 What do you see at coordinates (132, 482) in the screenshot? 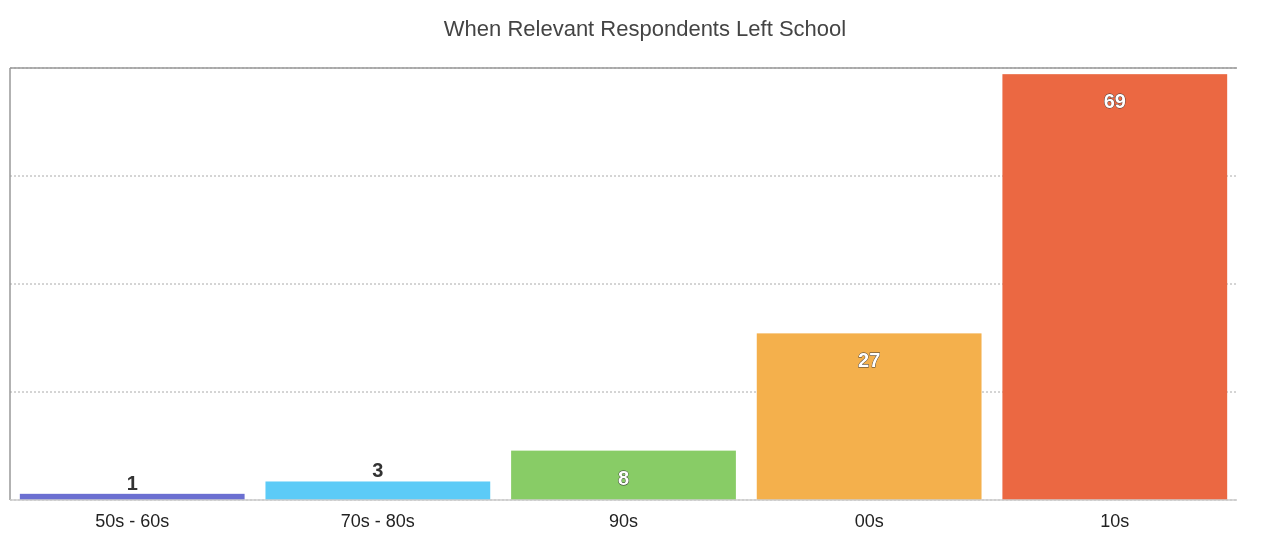
I see `data-label: 1` at bounding box center [132, 482].